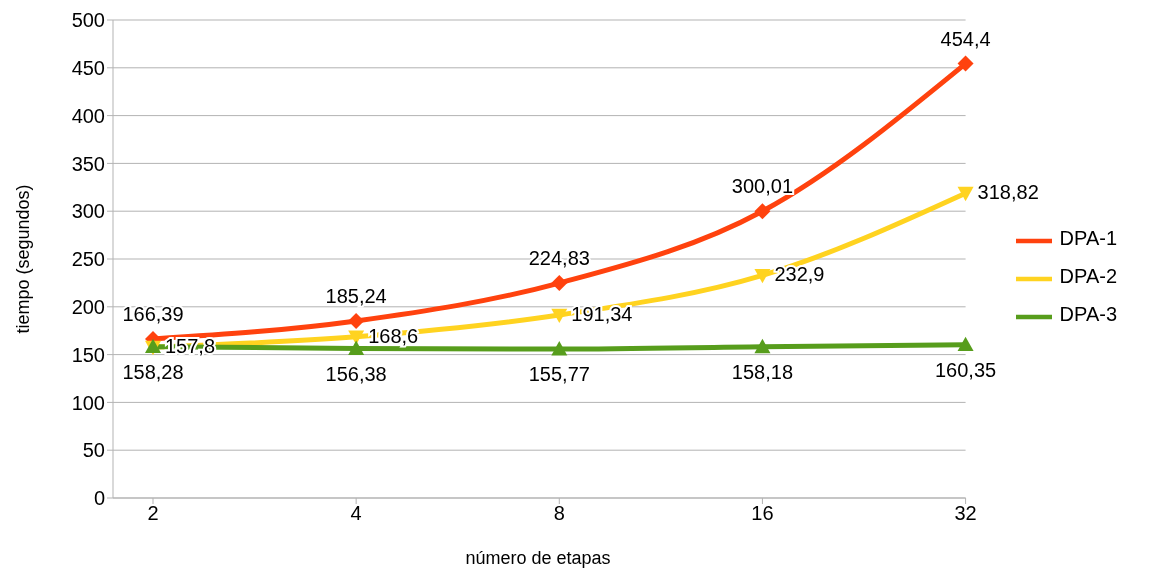  I want to click on y-tick-label: 500, so click(88, 20).